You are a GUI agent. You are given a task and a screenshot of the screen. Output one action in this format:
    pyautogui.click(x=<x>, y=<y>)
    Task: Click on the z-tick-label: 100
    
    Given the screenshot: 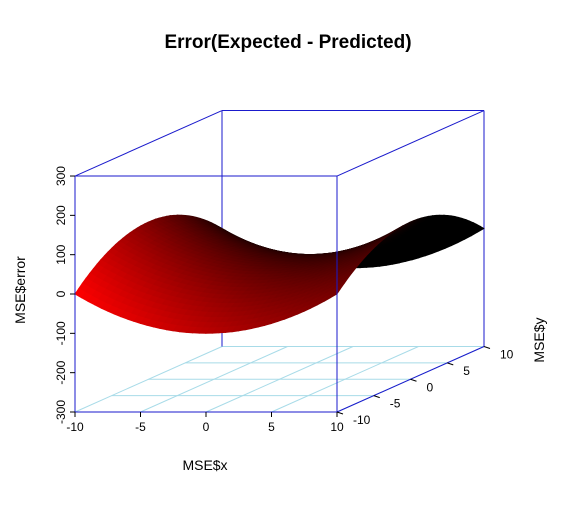 What is the action you would take?
    pyautogui.click(x=61, y=254)
    